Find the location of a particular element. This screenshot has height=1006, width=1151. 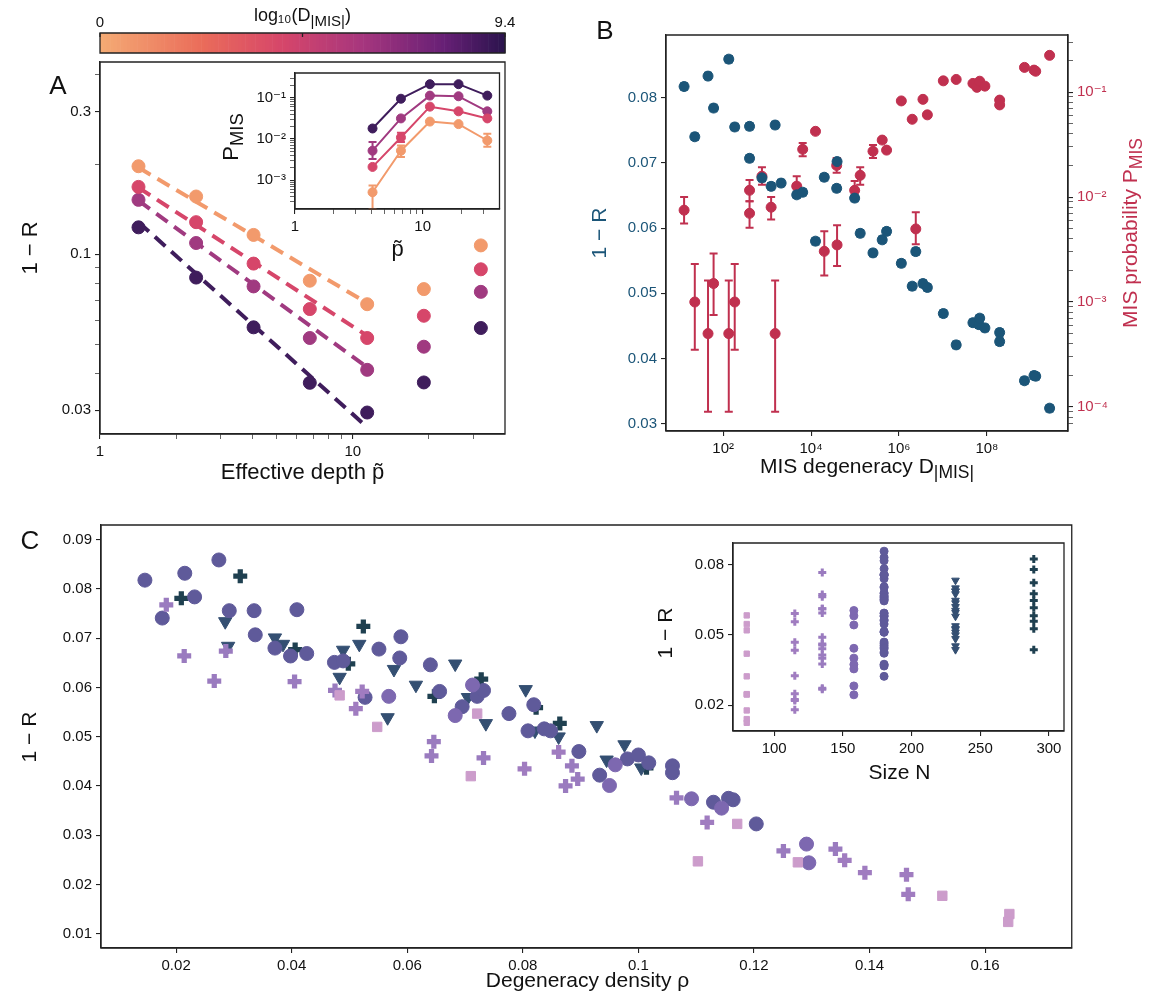

color-bar-title: log₁₀(D$_{|MIS|}$) is located at coordinates (302, 17).